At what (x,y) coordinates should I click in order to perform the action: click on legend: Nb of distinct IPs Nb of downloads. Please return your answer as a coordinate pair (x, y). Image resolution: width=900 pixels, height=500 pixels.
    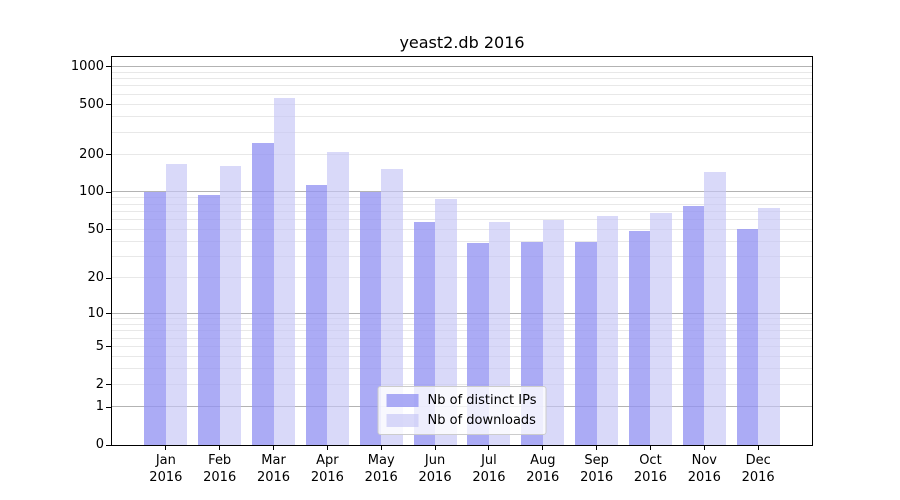
    Looking at the image, I should click on (462, 410).